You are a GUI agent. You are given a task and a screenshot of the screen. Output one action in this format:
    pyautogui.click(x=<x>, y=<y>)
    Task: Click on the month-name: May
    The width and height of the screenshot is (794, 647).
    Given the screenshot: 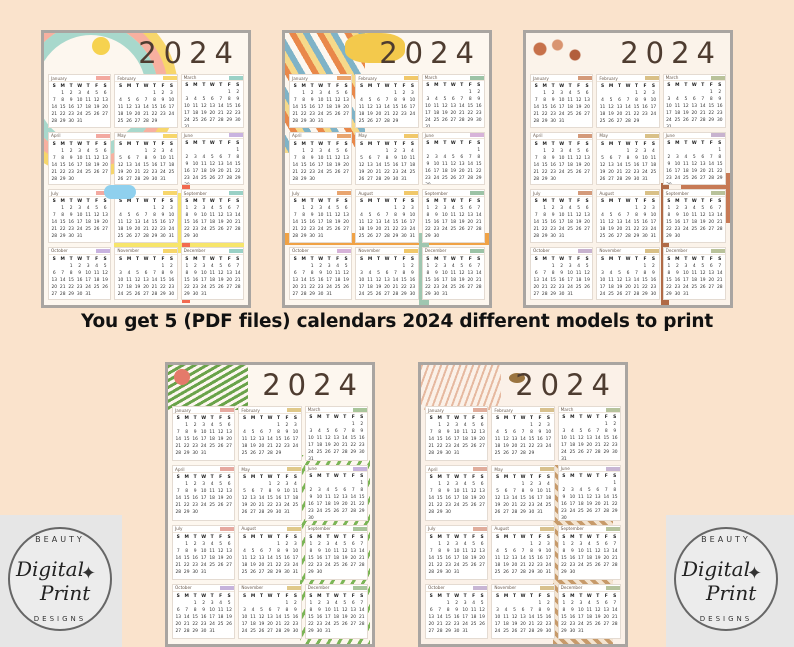 What is the action you would take?
    pyautogui.click(x=498, y=469)
    